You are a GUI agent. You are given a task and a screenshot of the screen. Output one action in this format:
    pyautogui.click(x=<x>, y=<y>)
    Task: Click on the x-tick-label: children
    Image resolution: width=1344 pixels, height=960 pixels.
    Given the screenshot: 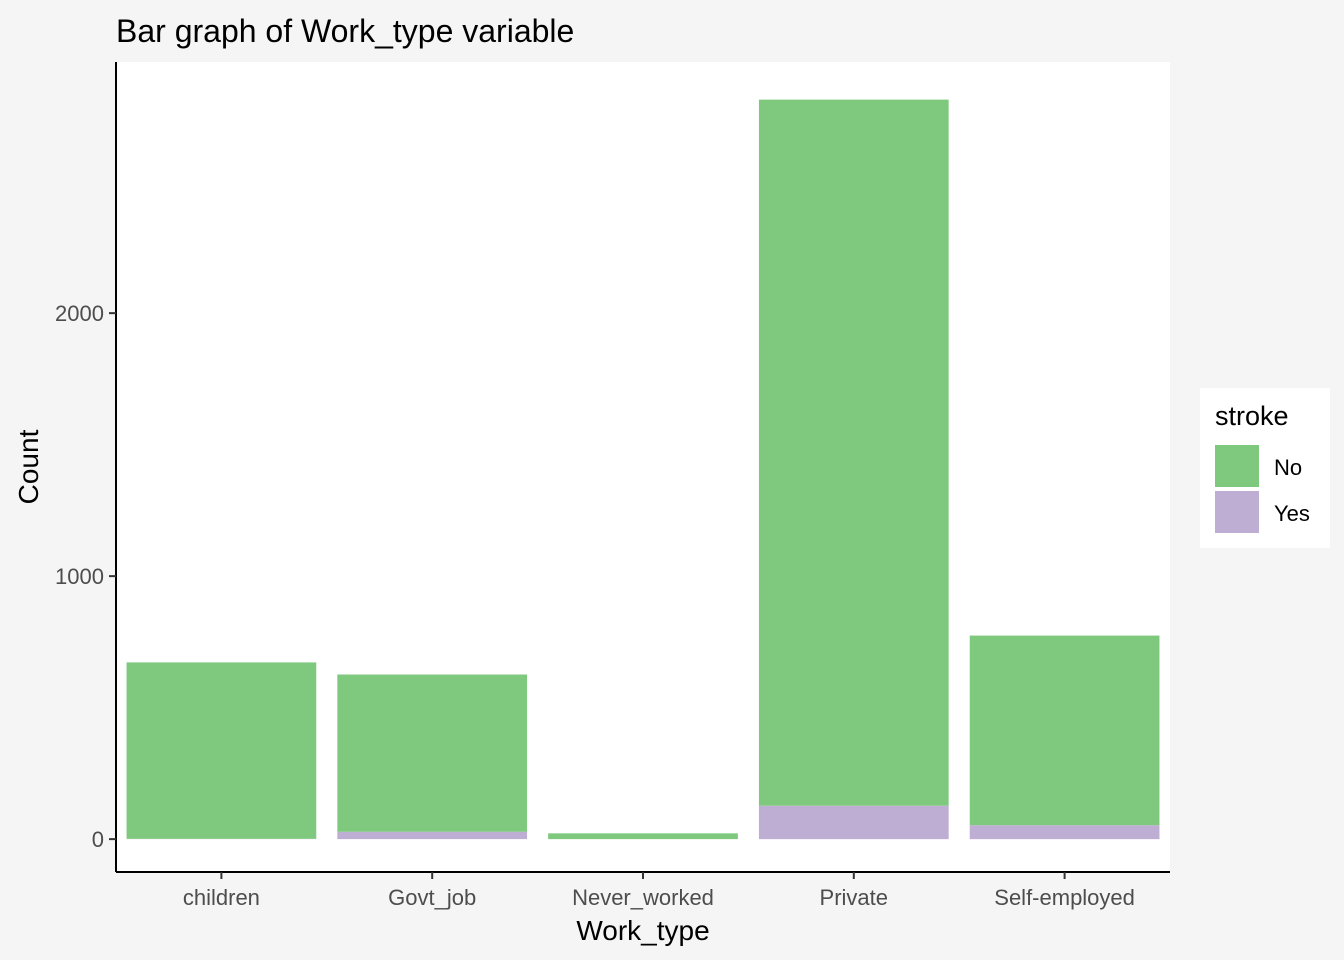 What is the action you would take?
    pyautogui.click(x=221, y=897)
    